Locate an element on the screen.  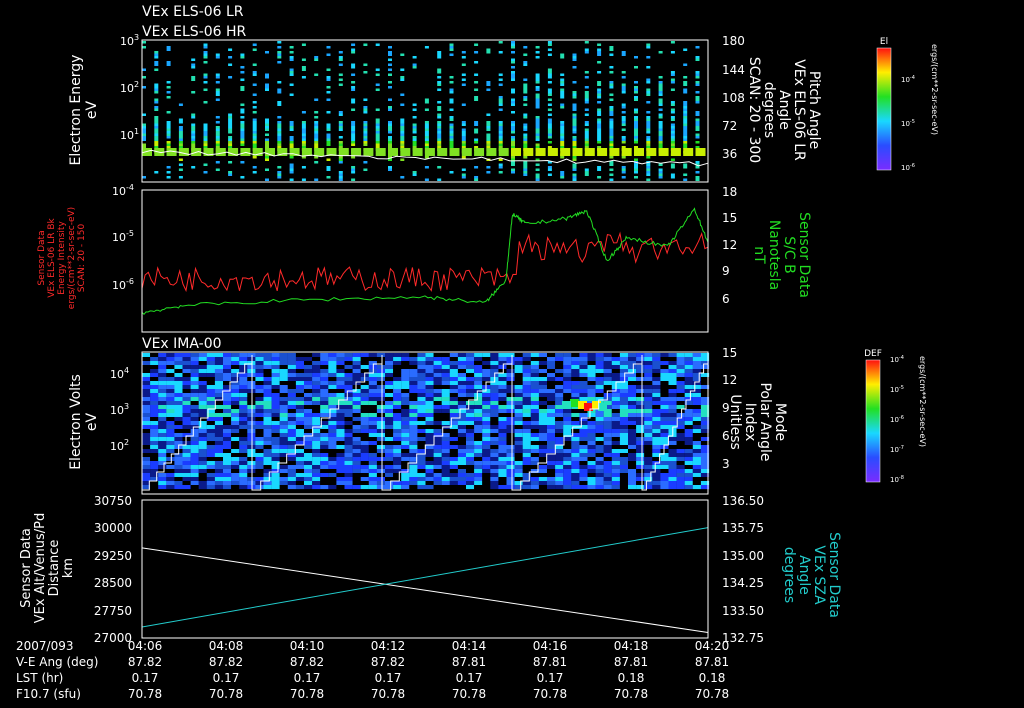
ima-right-tick-label: 15 is located at coordinates (729, 353).